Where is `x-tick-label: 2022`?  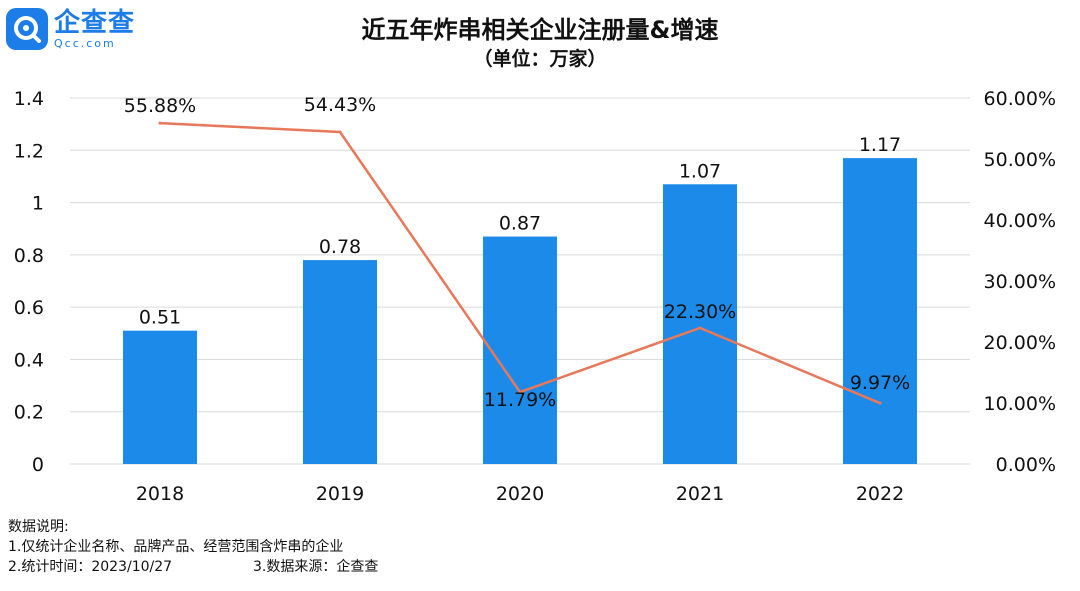
x-tick-label: 2022 is located at coordinates (880, 494).